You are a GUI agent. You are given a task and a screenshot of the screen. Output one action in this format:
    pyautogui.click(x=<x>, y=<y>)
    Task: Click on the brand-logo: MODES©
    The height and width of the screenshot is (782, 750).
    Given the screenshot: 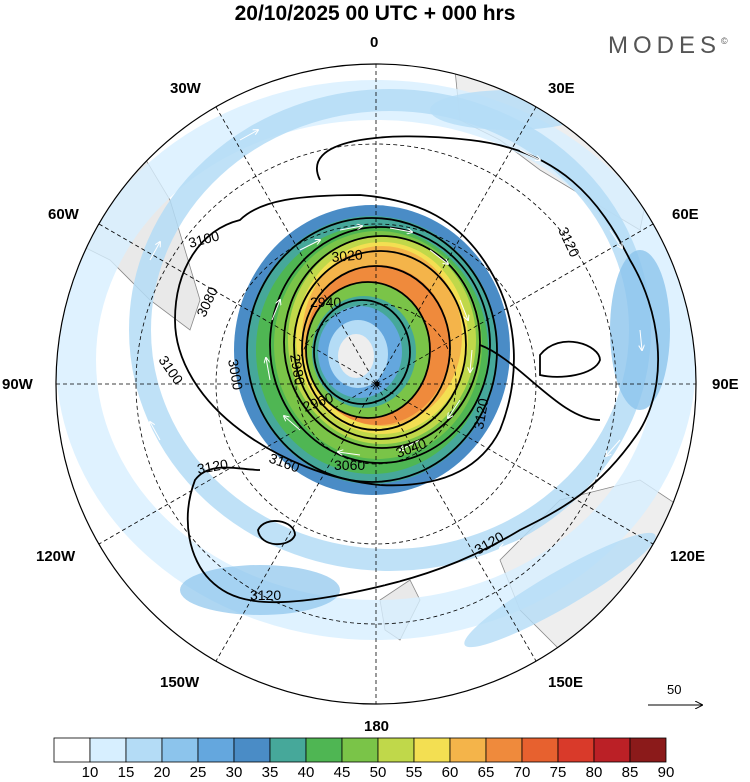 What is the action you would take?
    pyautogui.click(x=668, y=45)
    